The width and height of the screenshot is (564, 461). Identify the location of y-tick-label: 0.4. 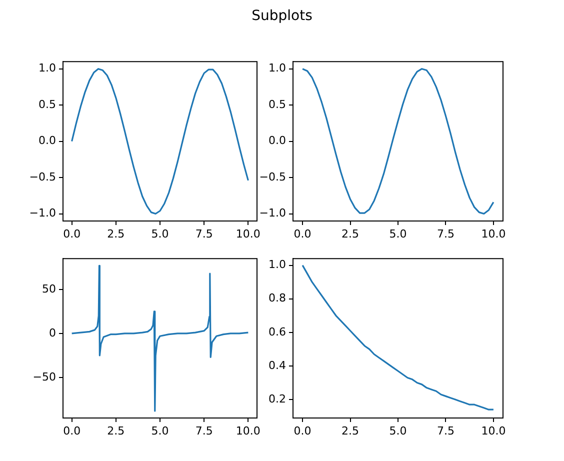
(277, 365).